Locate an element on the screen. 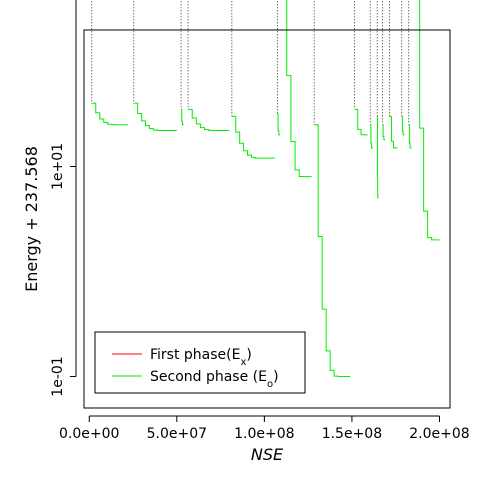 This screenshot has height=480, width=480. x-tick-label-3: 1.5e+08 is located at coordinates (352, 434).